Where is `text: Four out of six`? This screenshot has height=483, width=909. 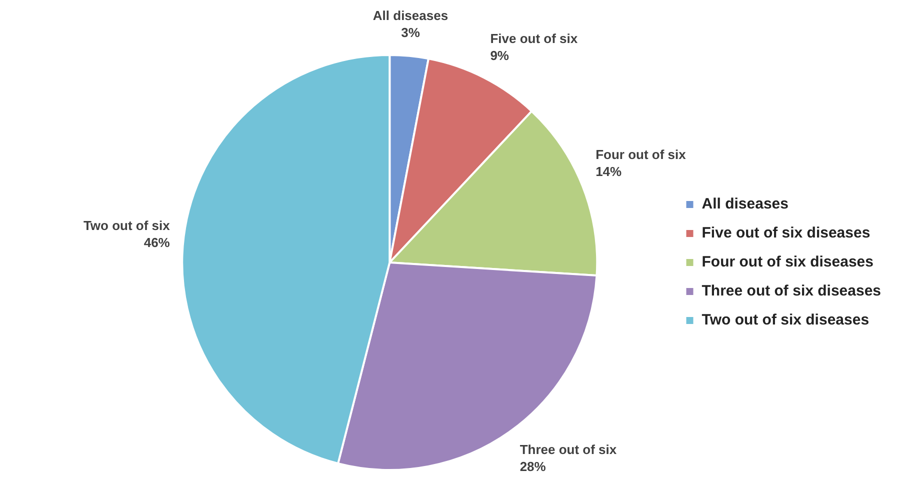
text: Four out of six is located at coordinates (641, 154).